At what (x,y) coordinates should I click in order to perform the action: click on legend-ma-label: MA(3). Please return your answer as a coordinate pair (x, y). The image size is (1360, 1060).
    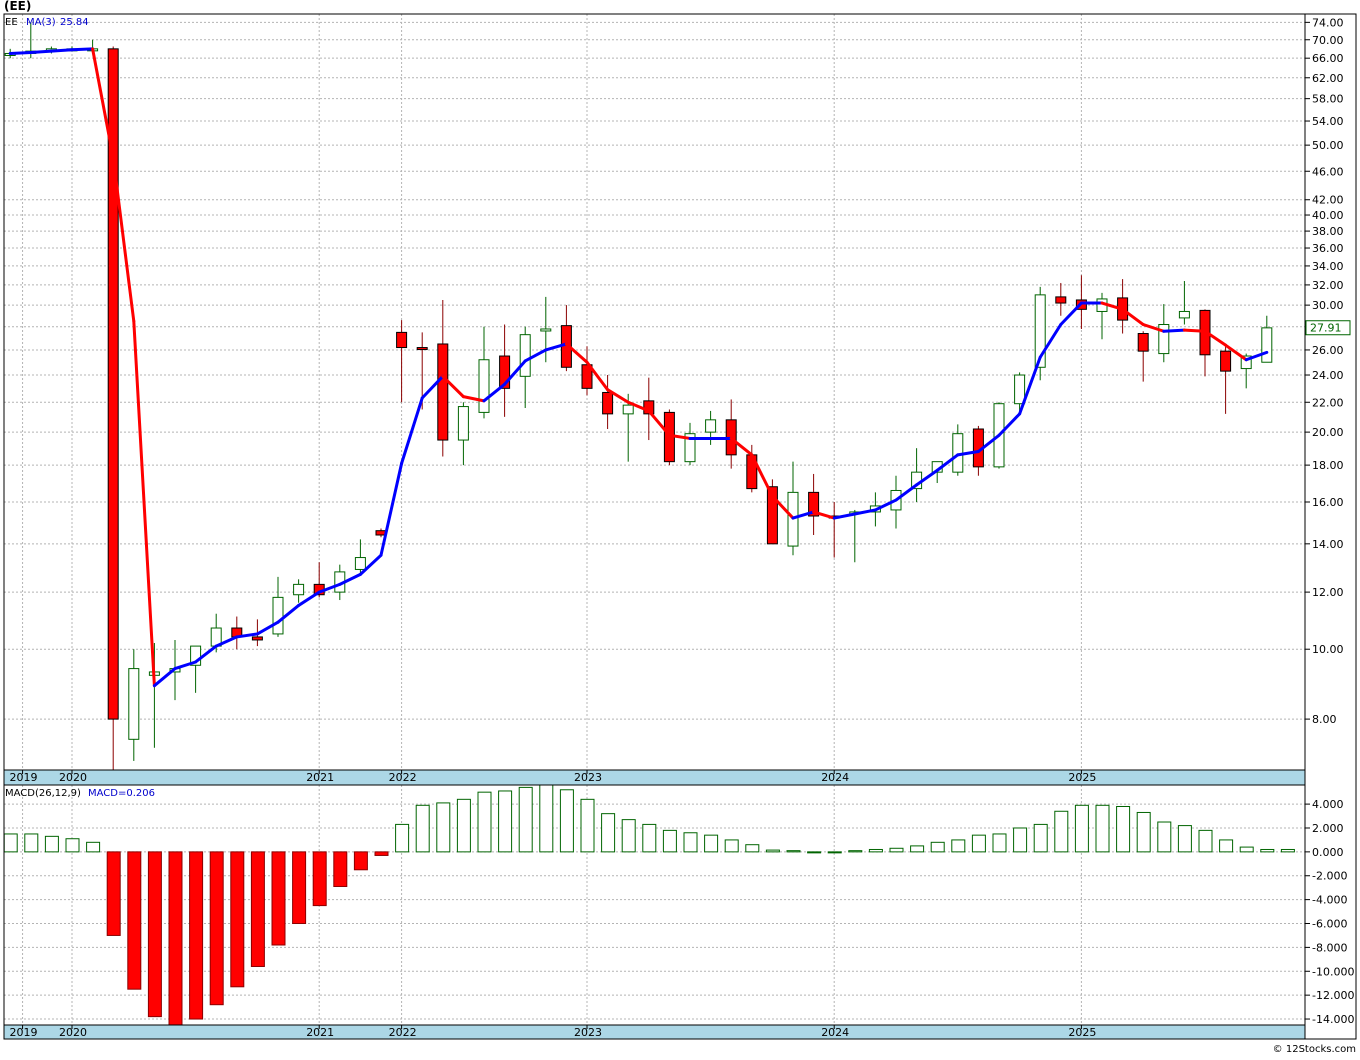
    Looking at the image, I should click on (41, 22).